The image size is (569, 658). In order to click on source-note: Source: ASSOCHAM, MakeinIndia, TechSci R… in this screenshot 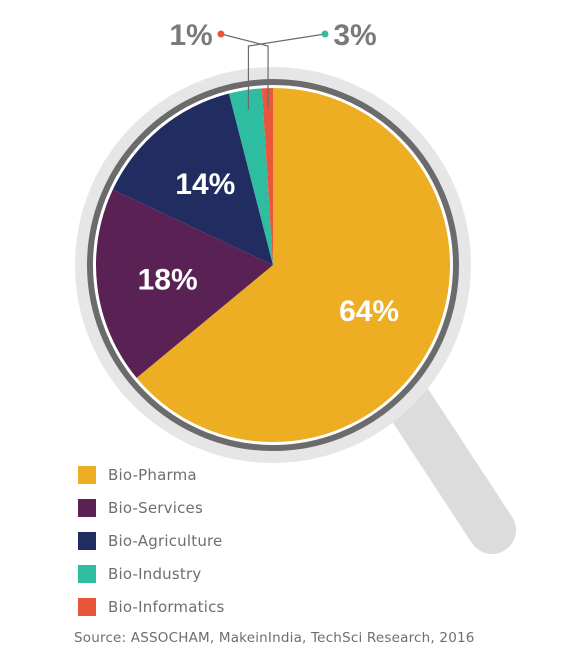, I will do `click(274, 638)`.